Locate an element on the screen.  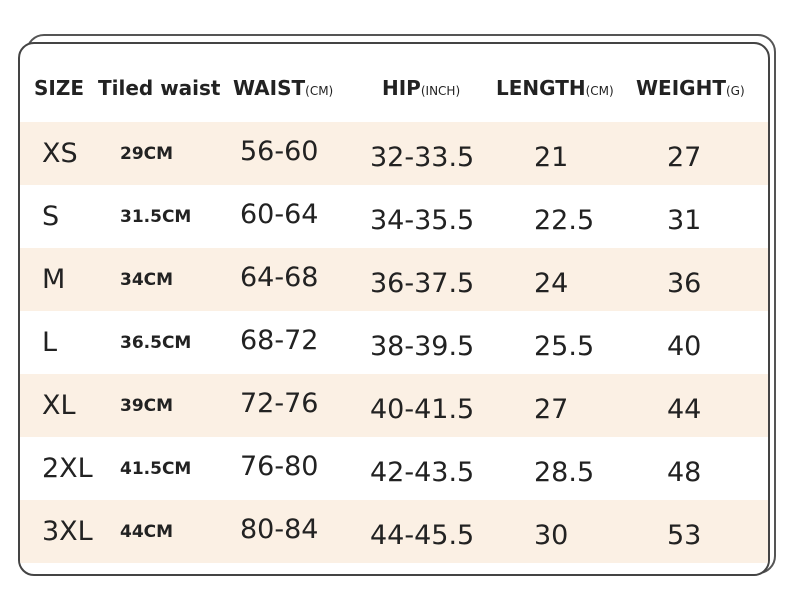
table-cell: 2XL is located at coordinates (67, 468).